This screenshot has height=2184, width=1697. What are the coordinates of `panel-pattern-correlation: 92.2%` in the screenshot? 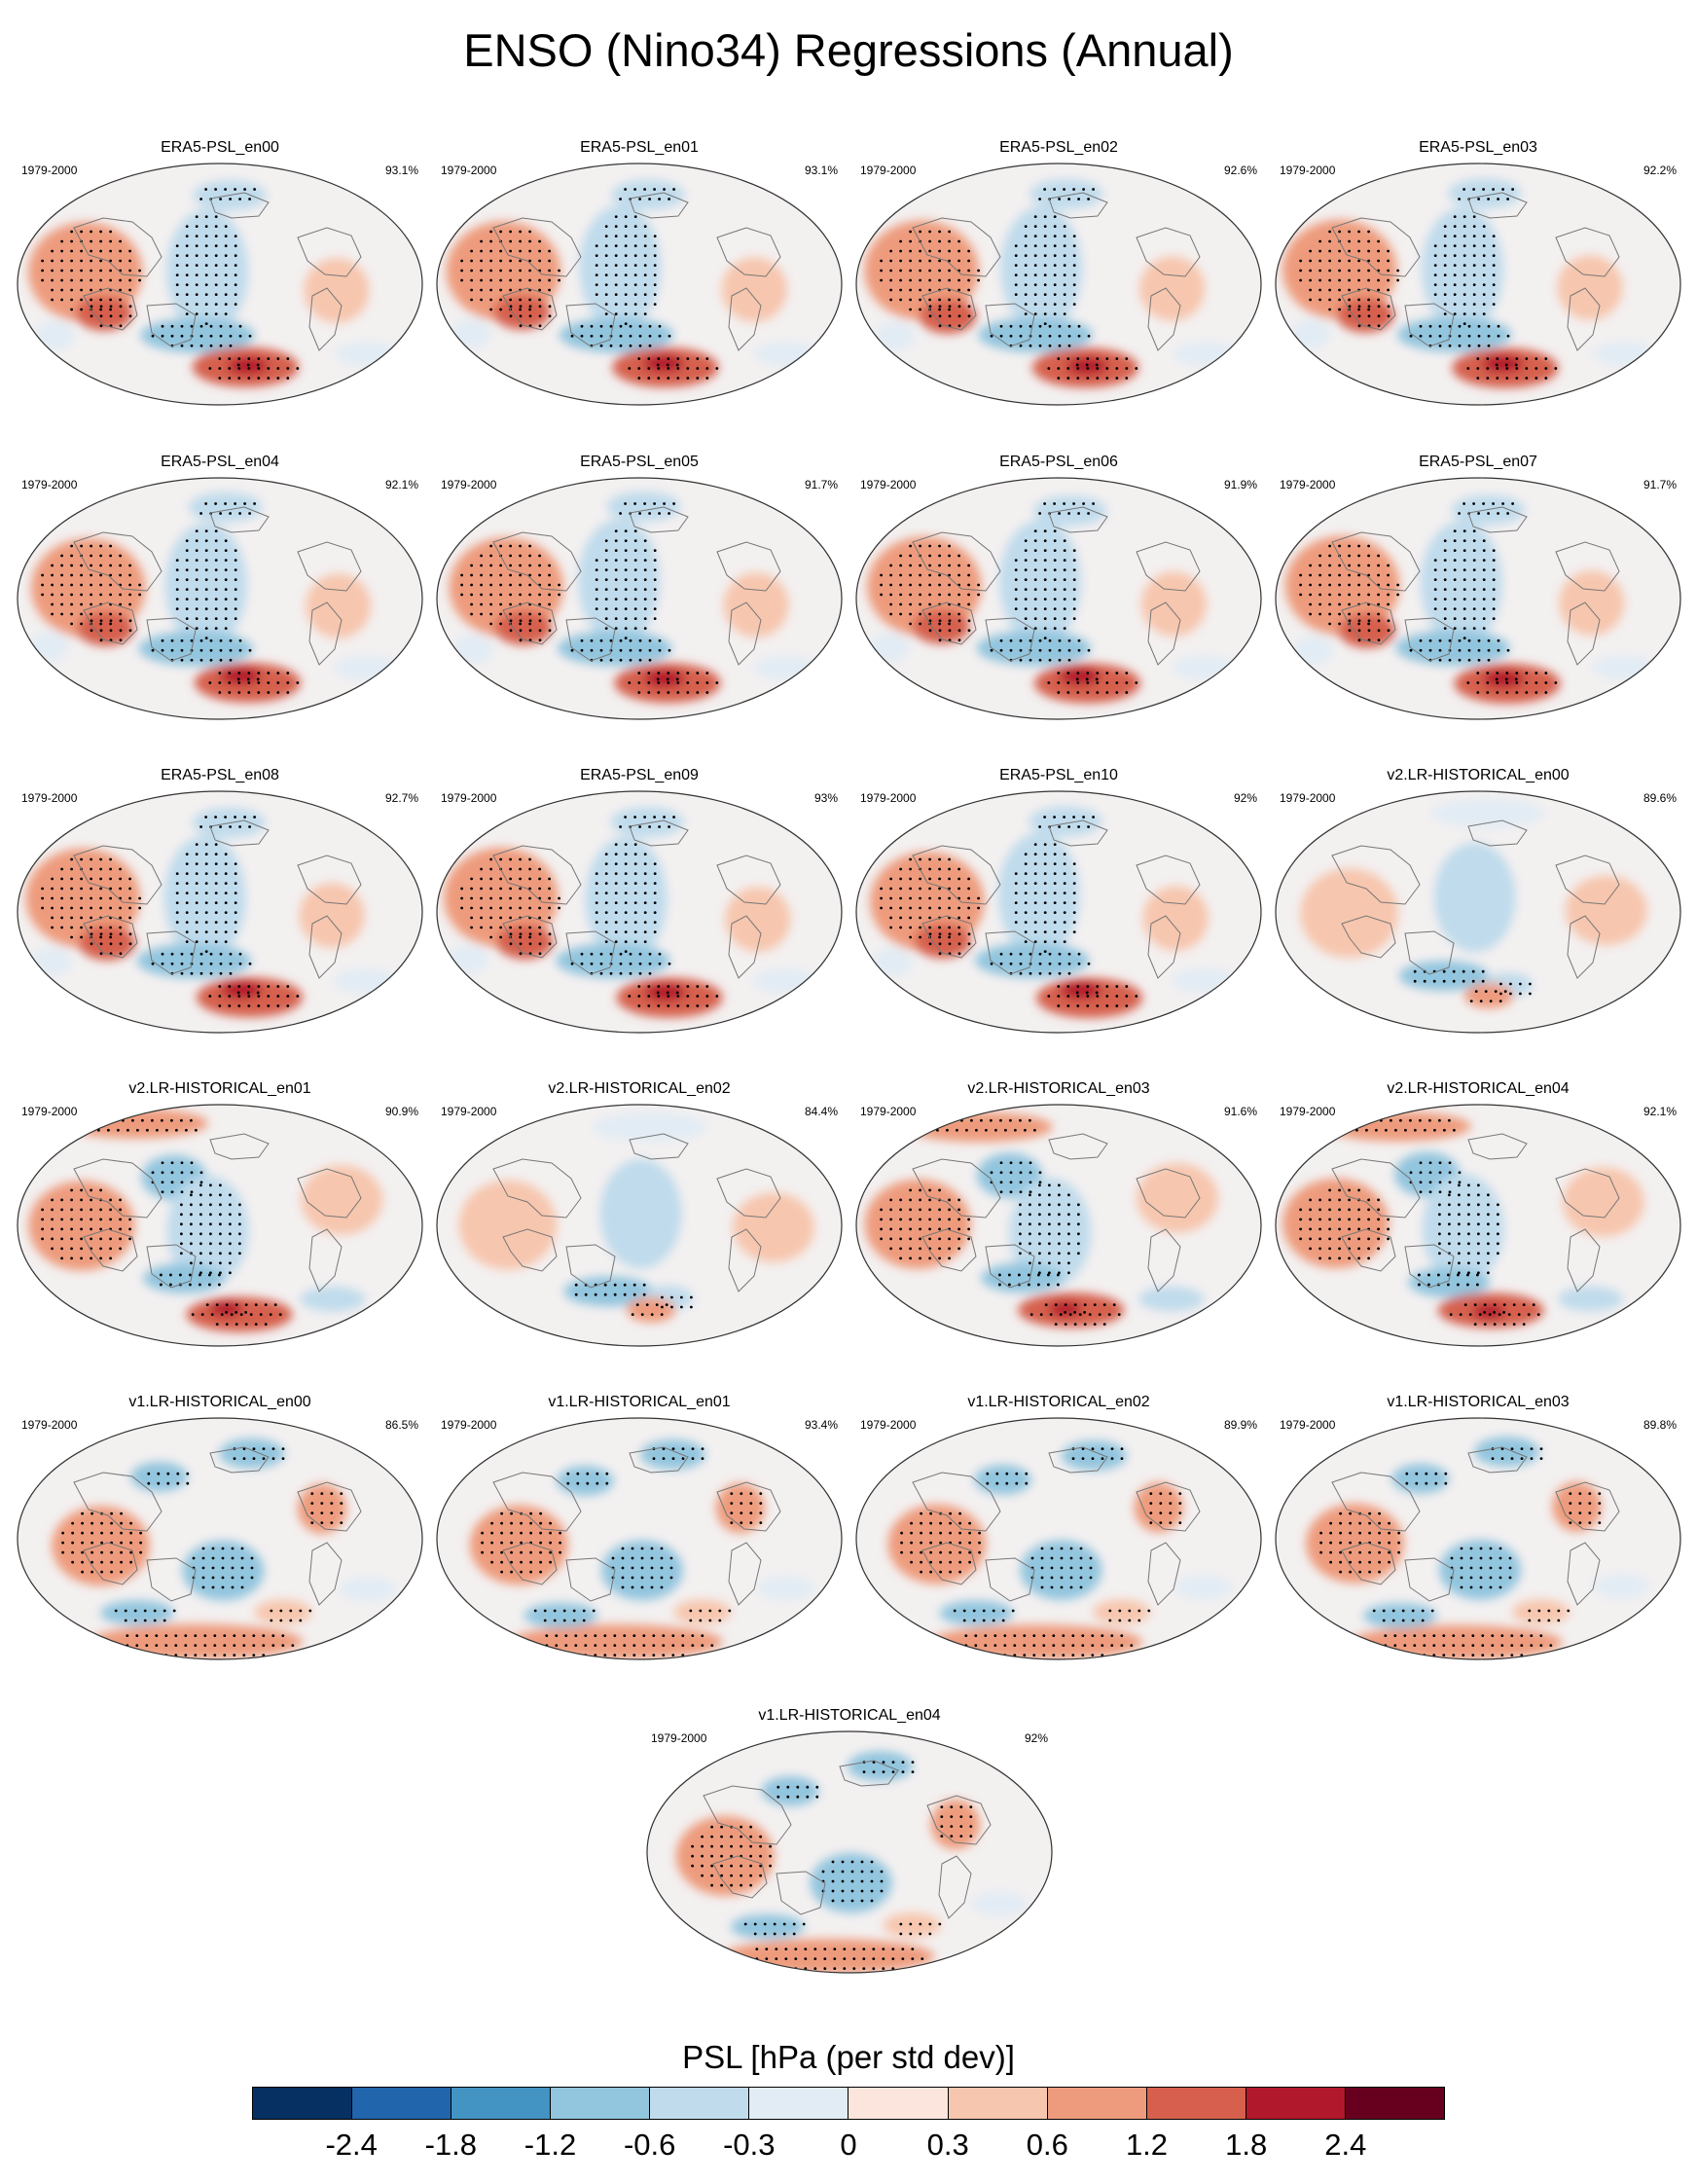 It's located at (1660, 170).